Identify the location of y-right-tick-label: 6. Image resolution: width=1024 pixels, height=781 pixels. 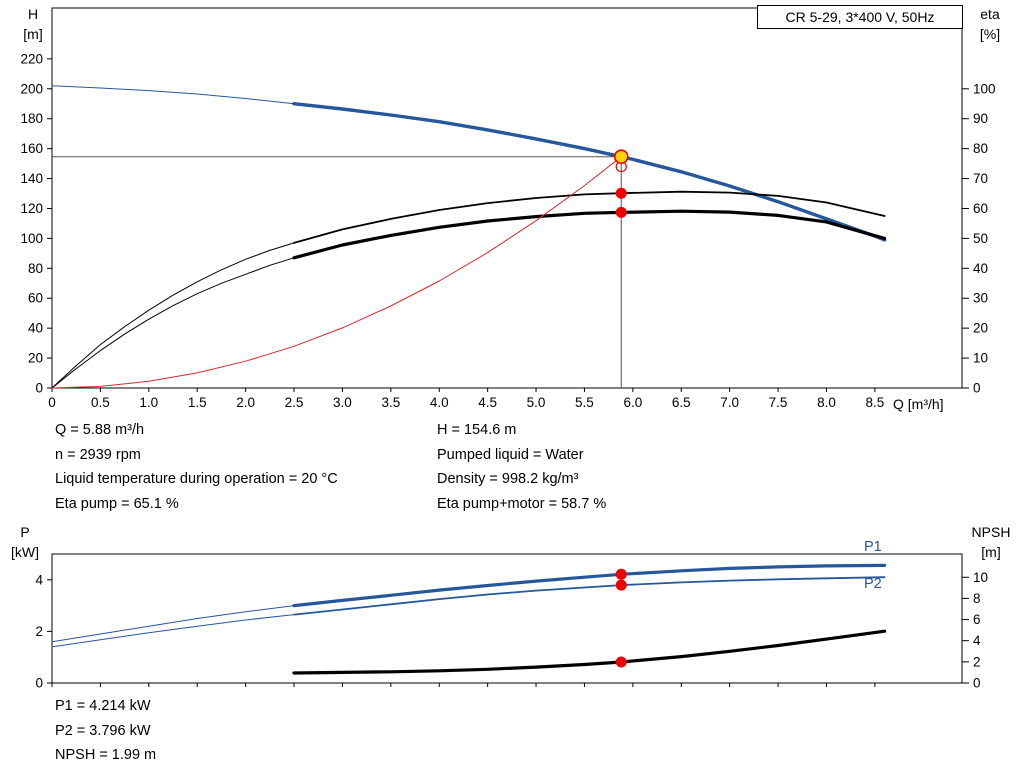
(977, 619).